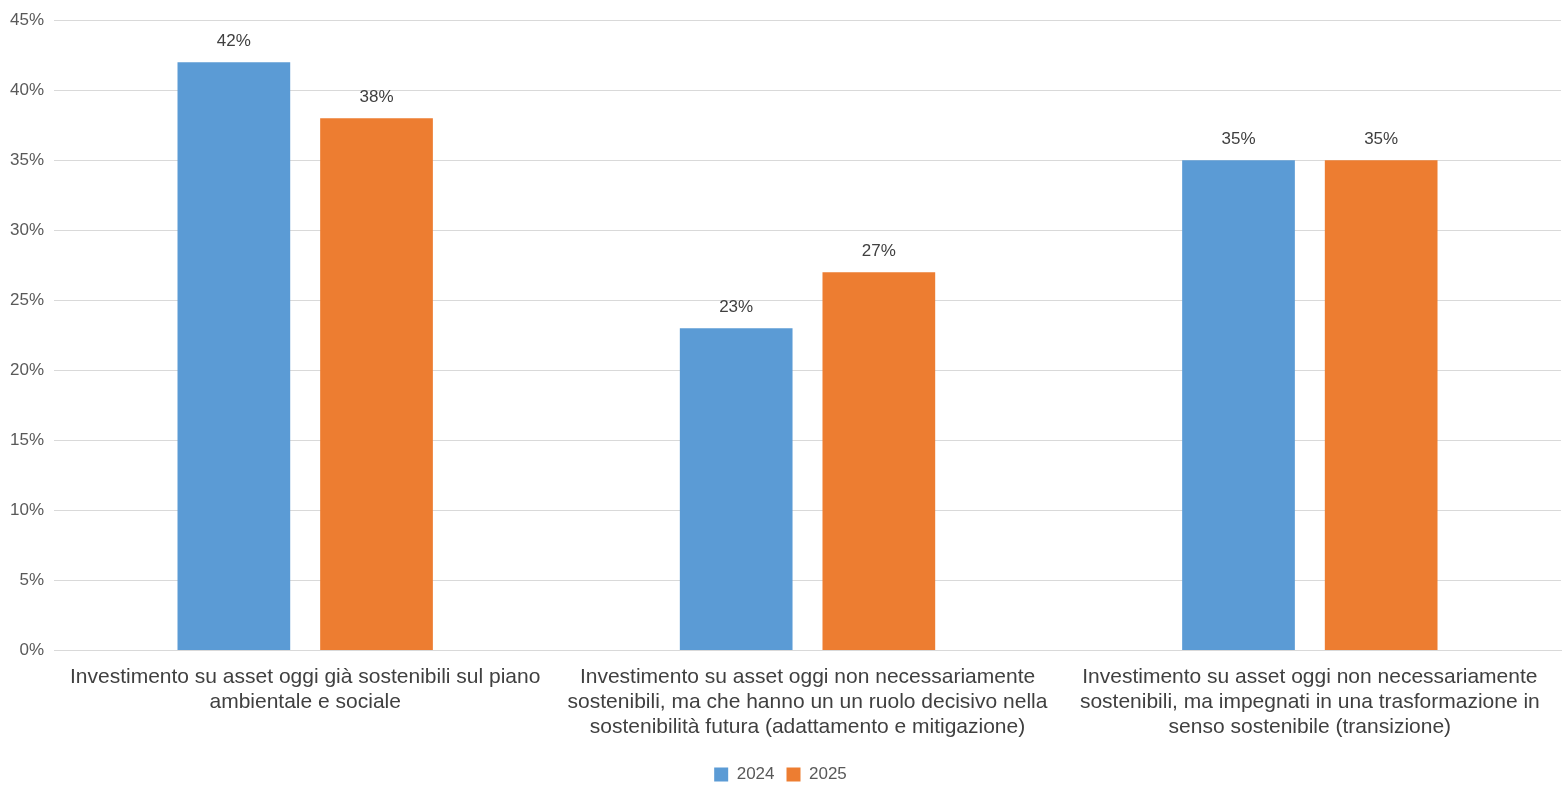 The image size is (1563, 793). I want to click on x-tick-label: Investimento su asset oggi non necessariamente sostenibili, ma impegnati in una trasformazione in senso sostenibile (transizione), so click(1309, 700).